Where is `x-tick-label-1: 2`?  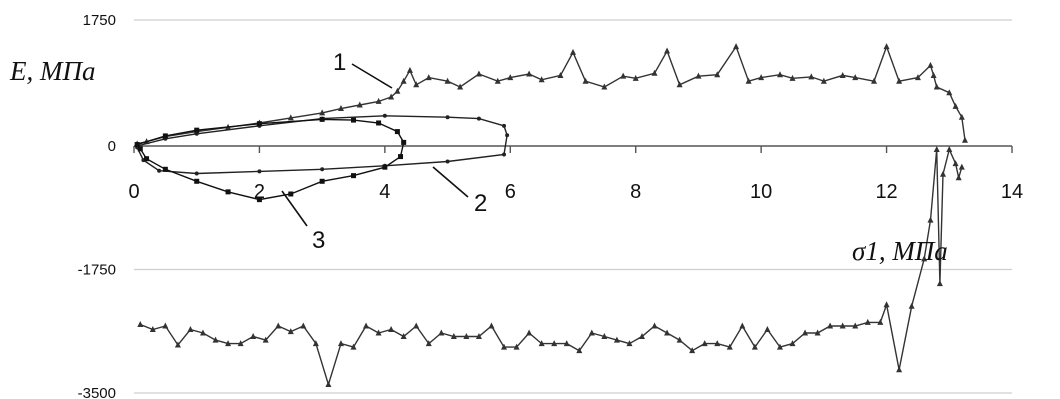
x-tick-label-1: 2 is located at coordinates (259, 192).